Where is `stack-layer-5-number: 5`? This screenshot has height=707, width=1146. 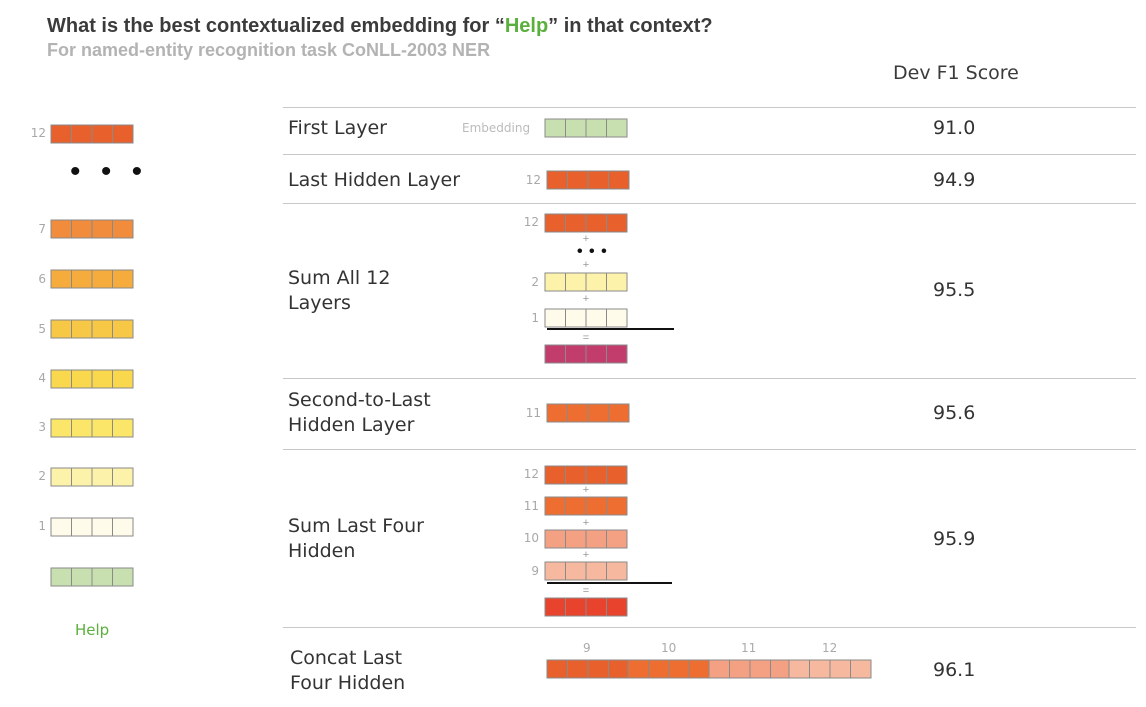
stack-layer-5-number: 5 is located at coordinates (42, 329).